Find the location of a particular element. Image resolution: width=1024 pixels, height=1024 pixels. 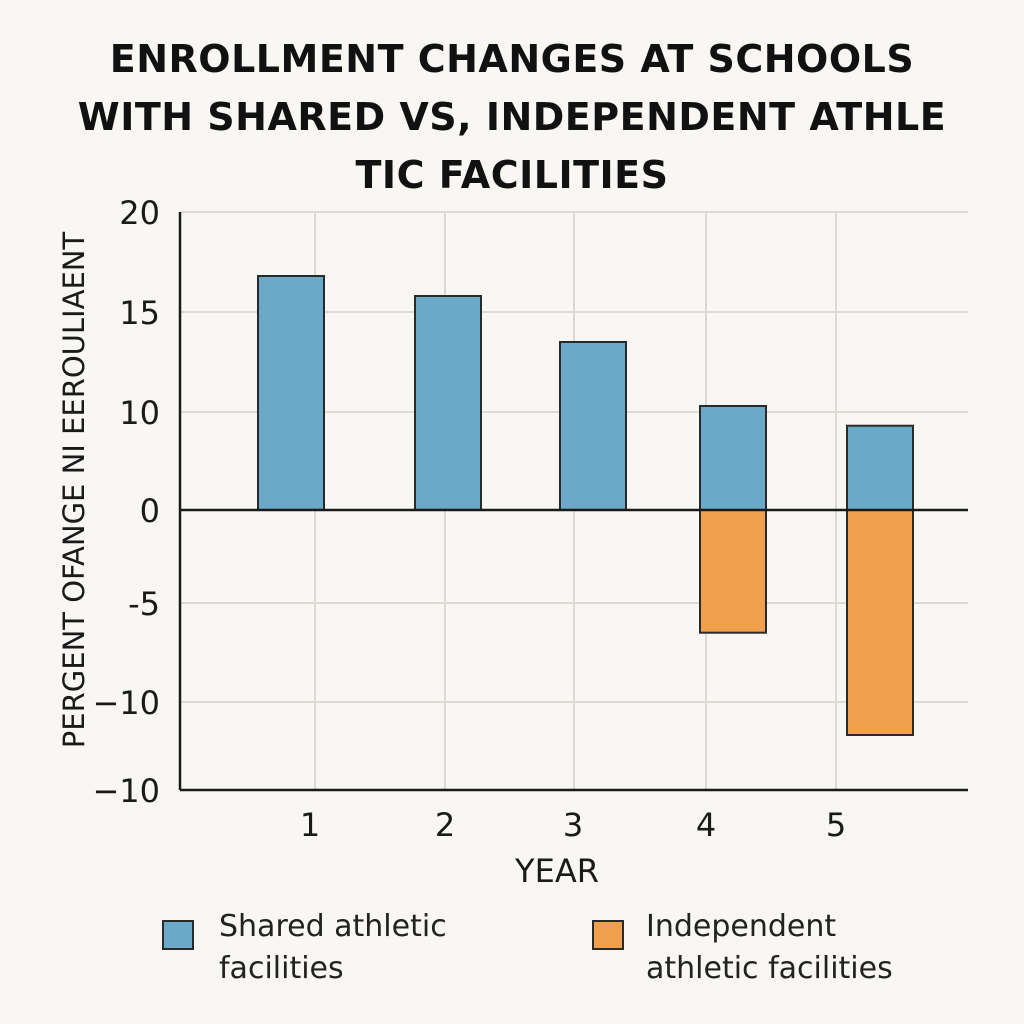

chart-title-line-2: WITH SHARED VS, INDEPENDENT ATHLE is located at coordinates (512, 117).